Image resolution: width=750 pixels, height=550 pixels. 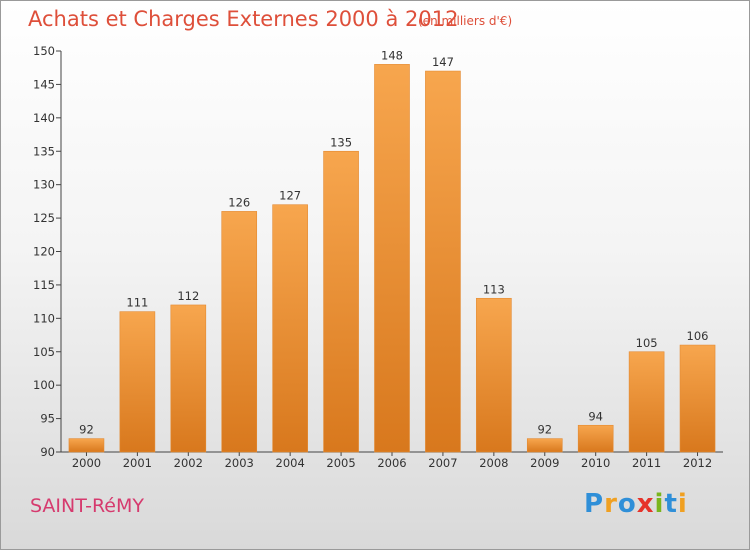 I want to click on x-tick-label: 2005, so click(x=340, y=463).